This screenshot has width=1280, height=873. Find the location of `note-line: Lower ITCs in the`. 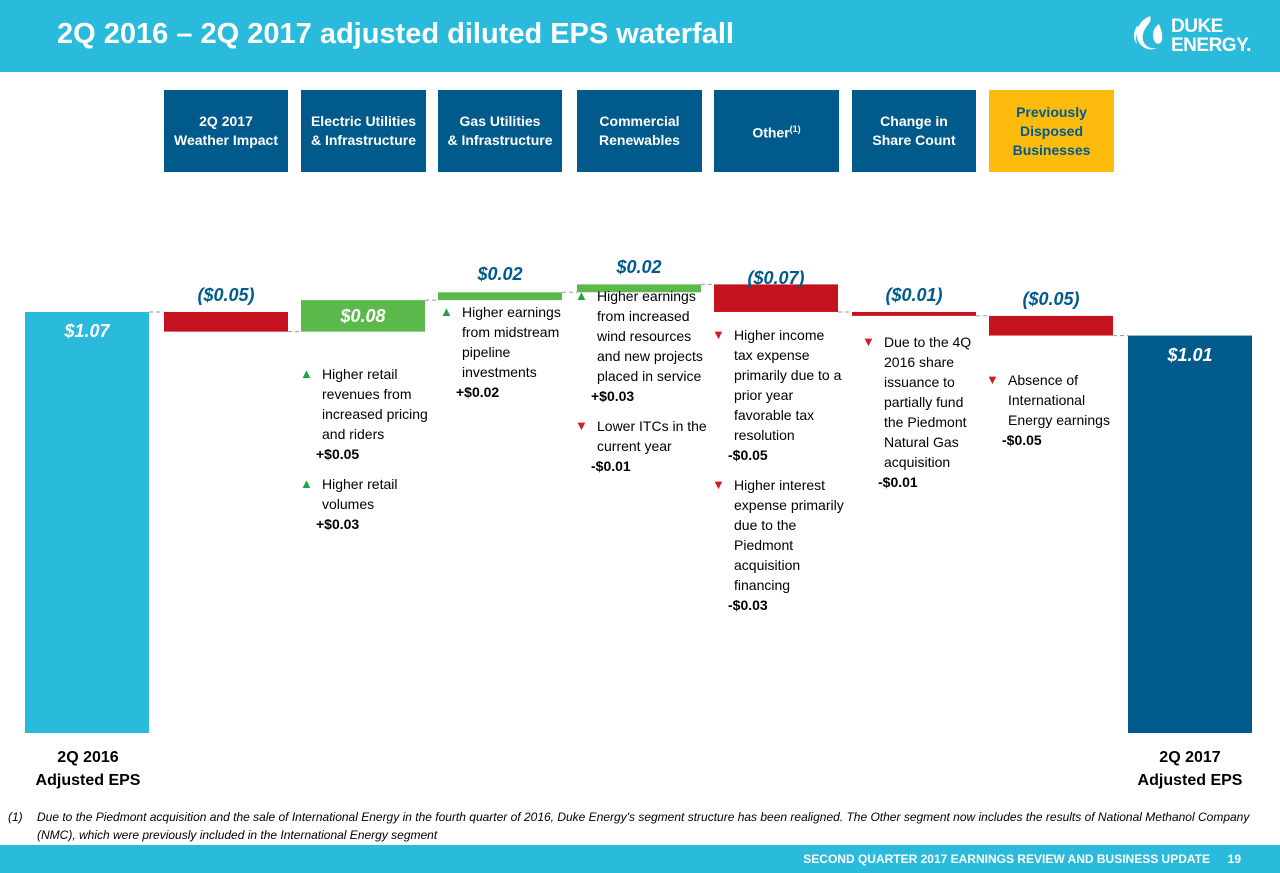

note-line: Lower ITCs in the is located at coordinates (652, 426).